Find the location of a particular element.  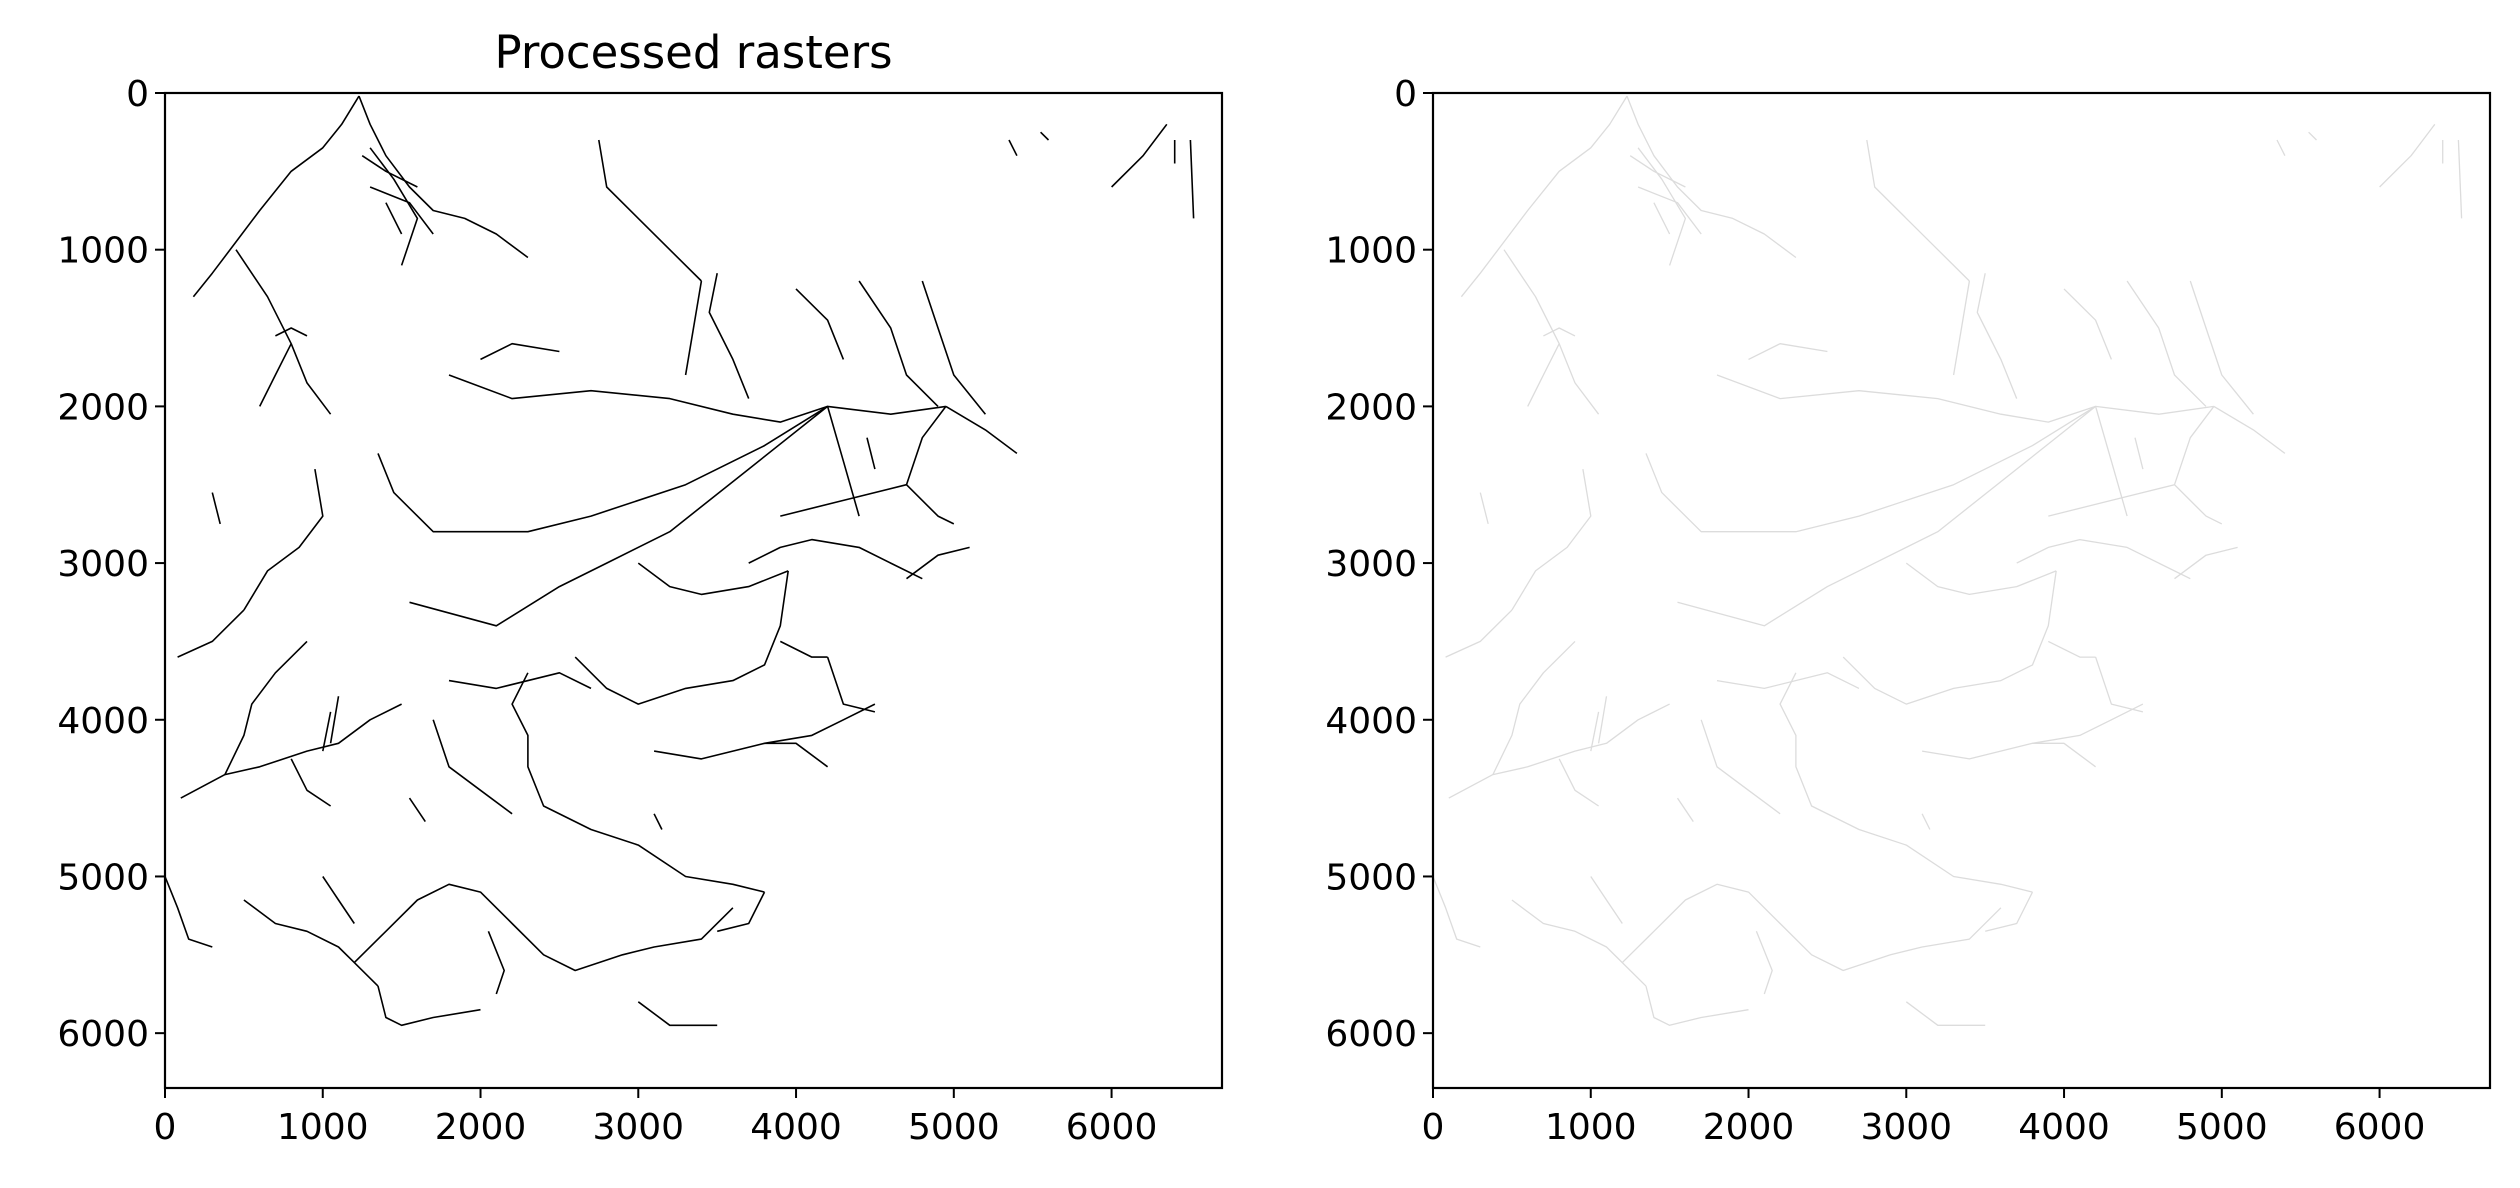

y-tick-label: 5000 is located at coordinates (1371, 877).